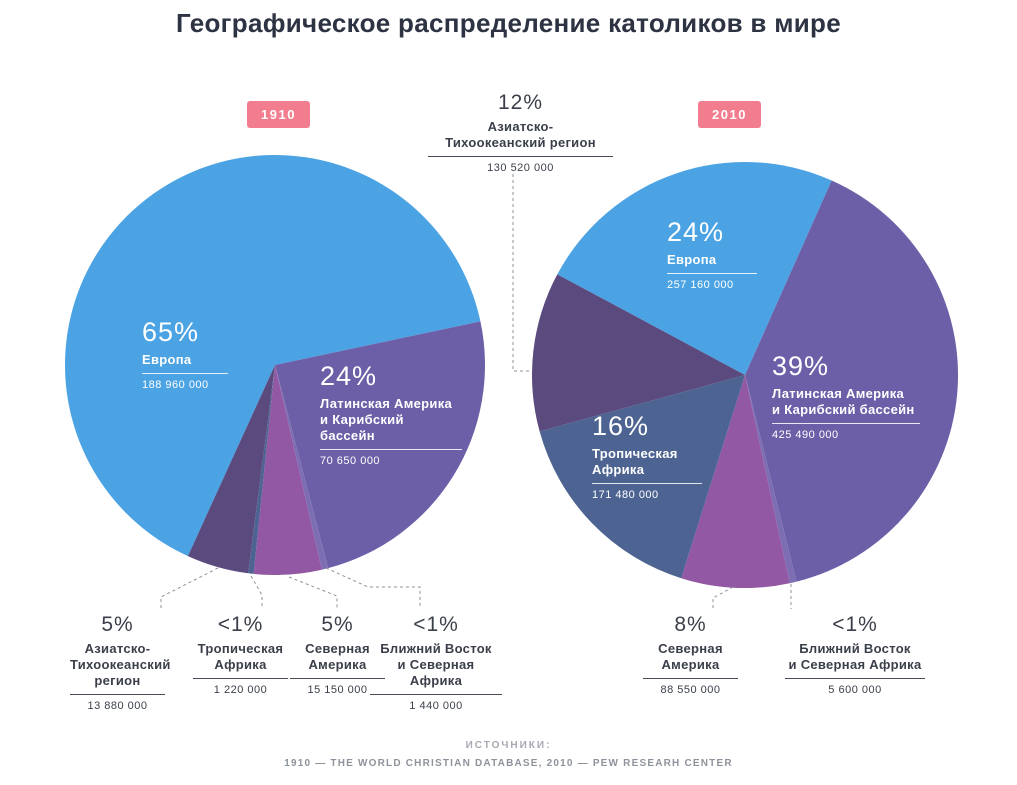 The image size is (1017, 785). What do you see at coordinates (520, 273) in the screenshot?
I see `connector-2010-asia-pacific` at bounding box center [520, 273].